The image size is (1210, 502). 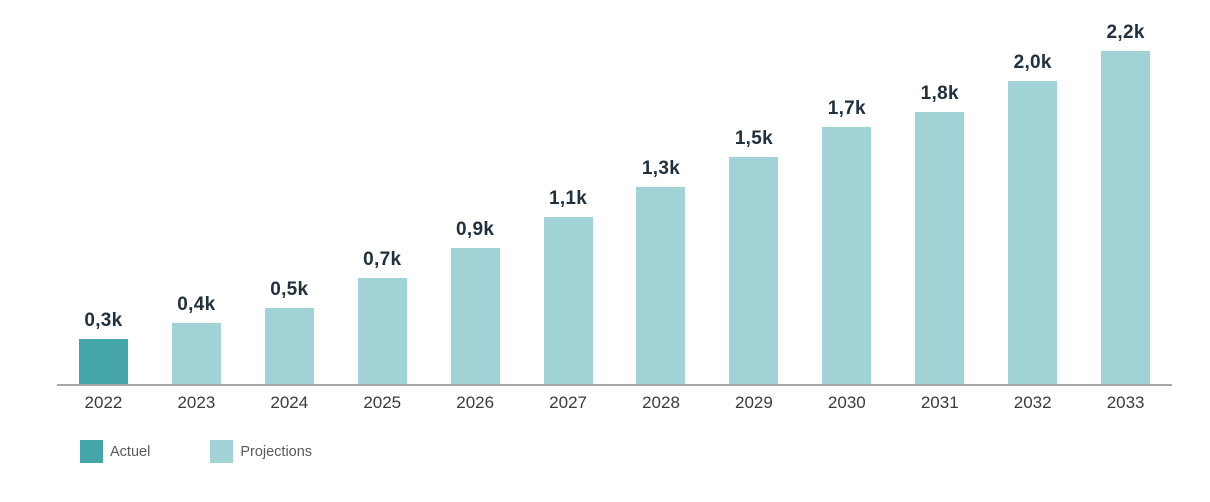 I want to click on bar-value-label-2033: 2,2k, so click(x=1125, y=32).